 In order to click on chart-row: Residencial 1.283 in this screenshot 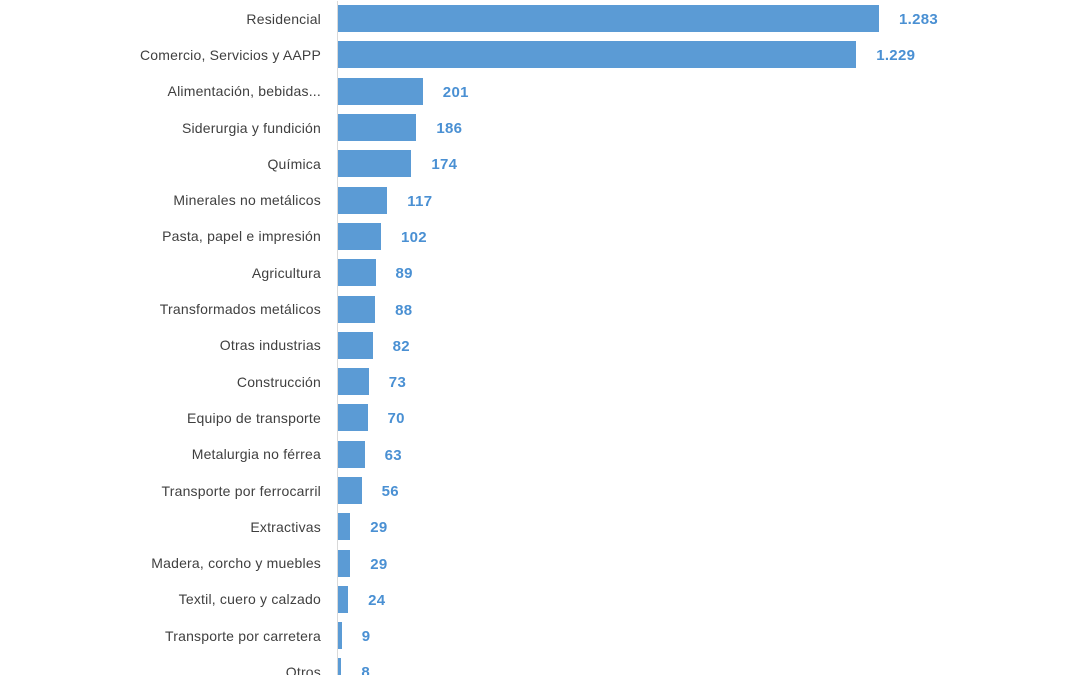, I will do `click(540, 18)`.